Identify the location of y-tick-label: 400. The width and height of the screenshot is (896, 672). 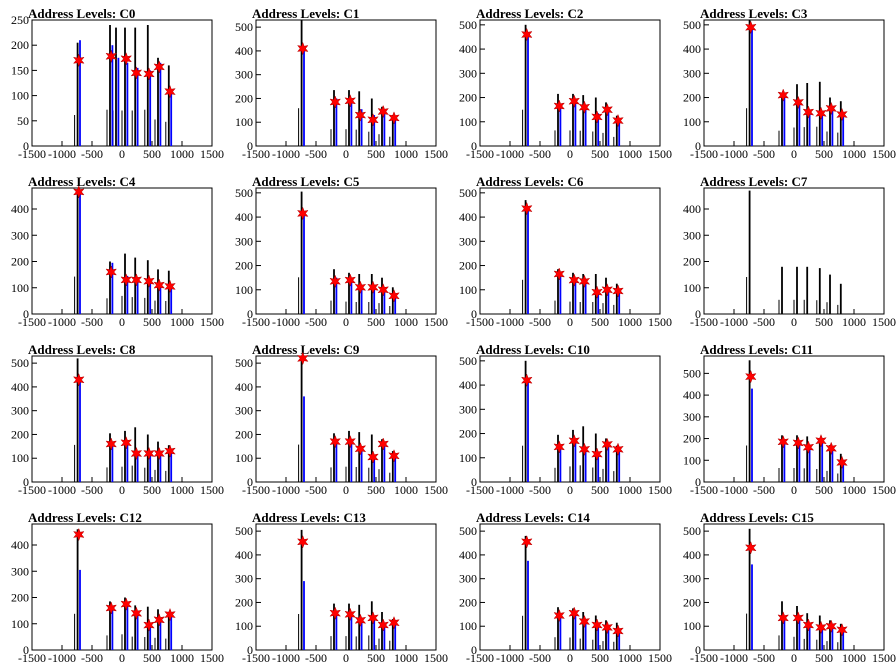
(692, 209).